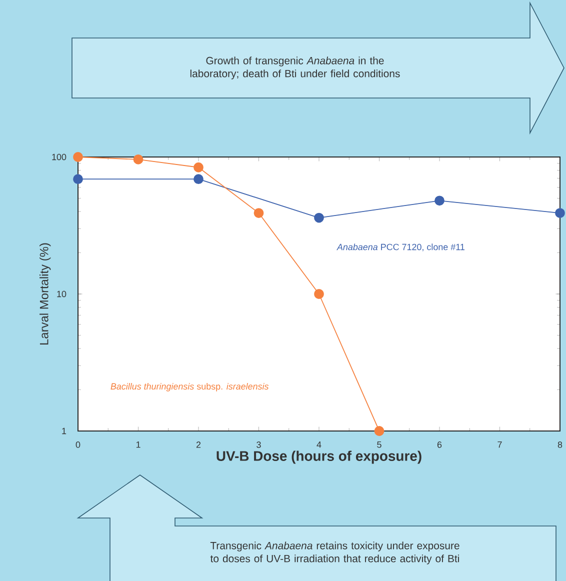  What do you see at coordinates (258, 445) in the screenshot?
I see `x-tick-label: 3` at bounding box center [258, 445].